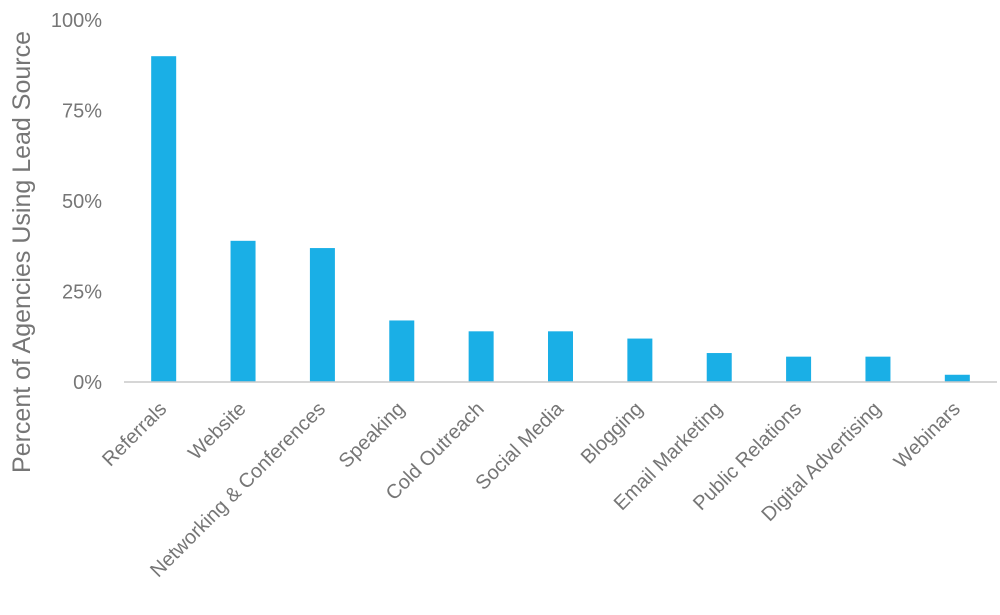 This screenshot has height=615, width=1000. What do you see at coordinates (372, 435) in the screenshot?
I see `x-tick-label: Speaking` at bounding box center [372, 435].